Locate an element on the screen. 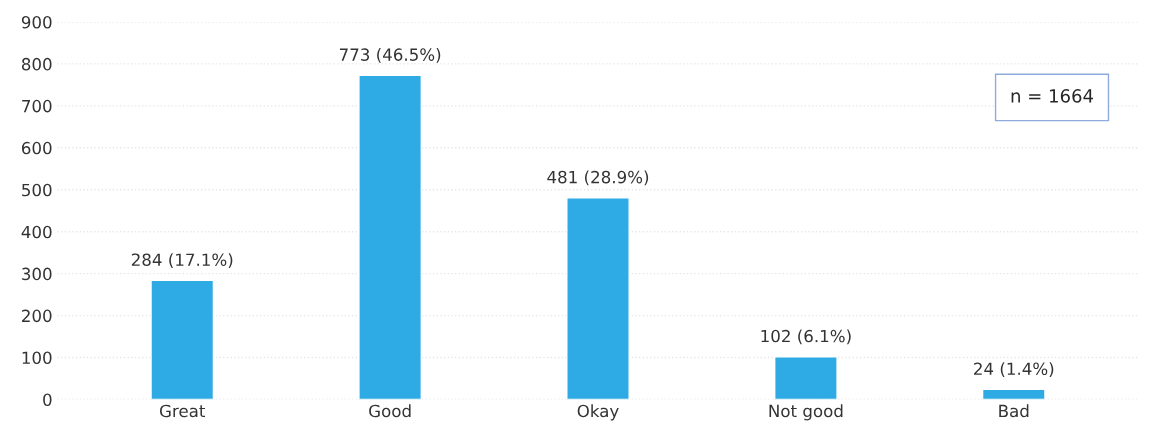  x-tick-label: Not good is located at coordinates (806, 412).